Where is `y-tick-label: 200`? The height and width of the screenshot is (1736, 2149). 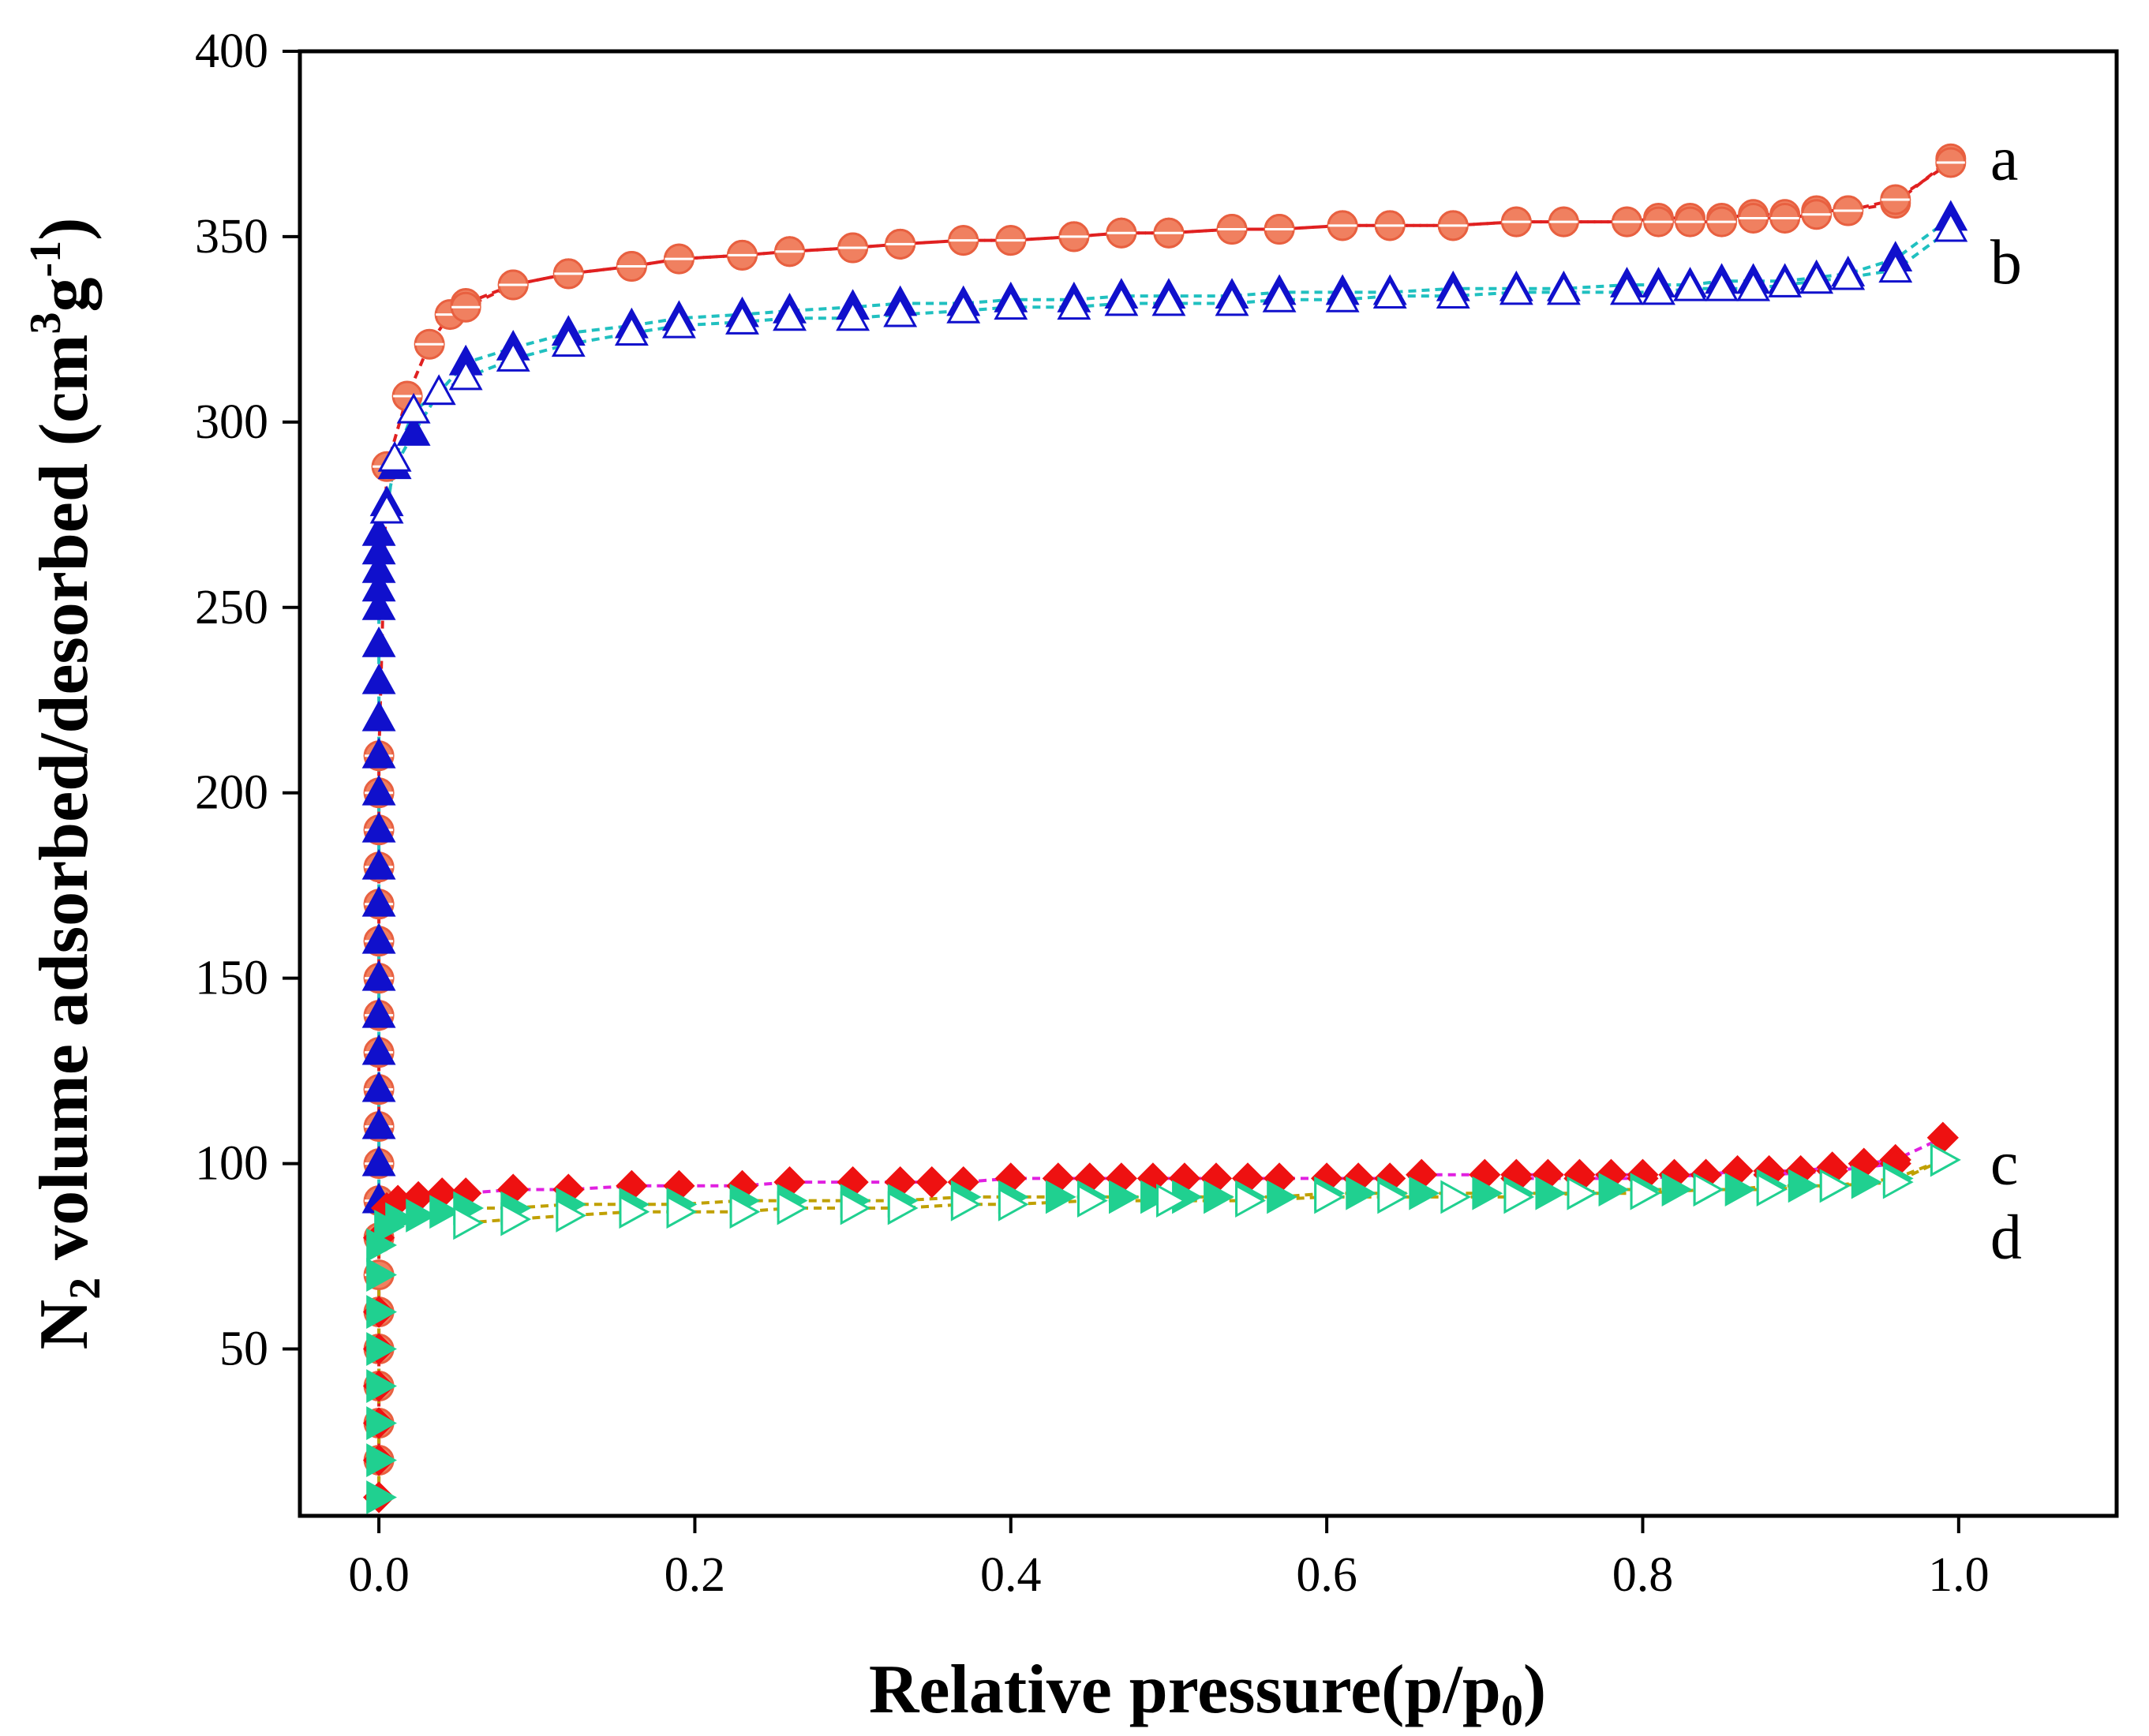
y-tick-label: 200 is located at coordinates (231, 793).